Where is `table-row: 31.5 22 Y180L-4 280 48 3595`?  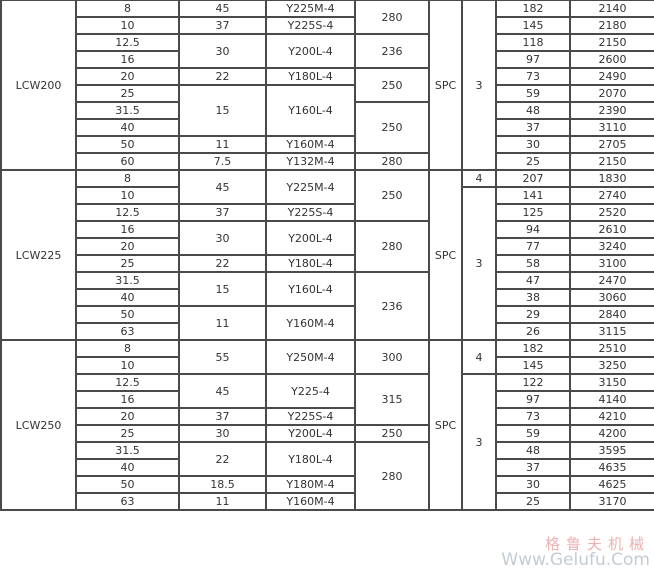 table-row: 31.5 22 Y180L-4 280 48 3595 is located at coordinates (327, 476).